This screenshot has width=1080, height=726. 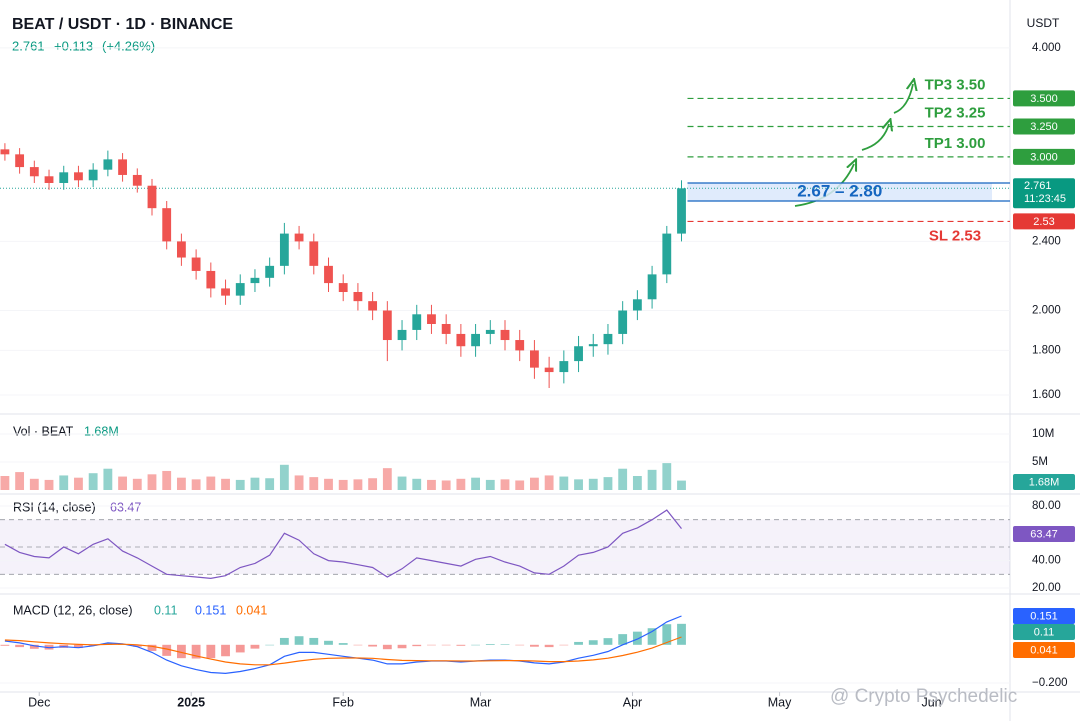 What do you see at coordinates (1044, 482) in the screenshot?
I see `volume-badge-bg` at bounding box center [1044, 482].